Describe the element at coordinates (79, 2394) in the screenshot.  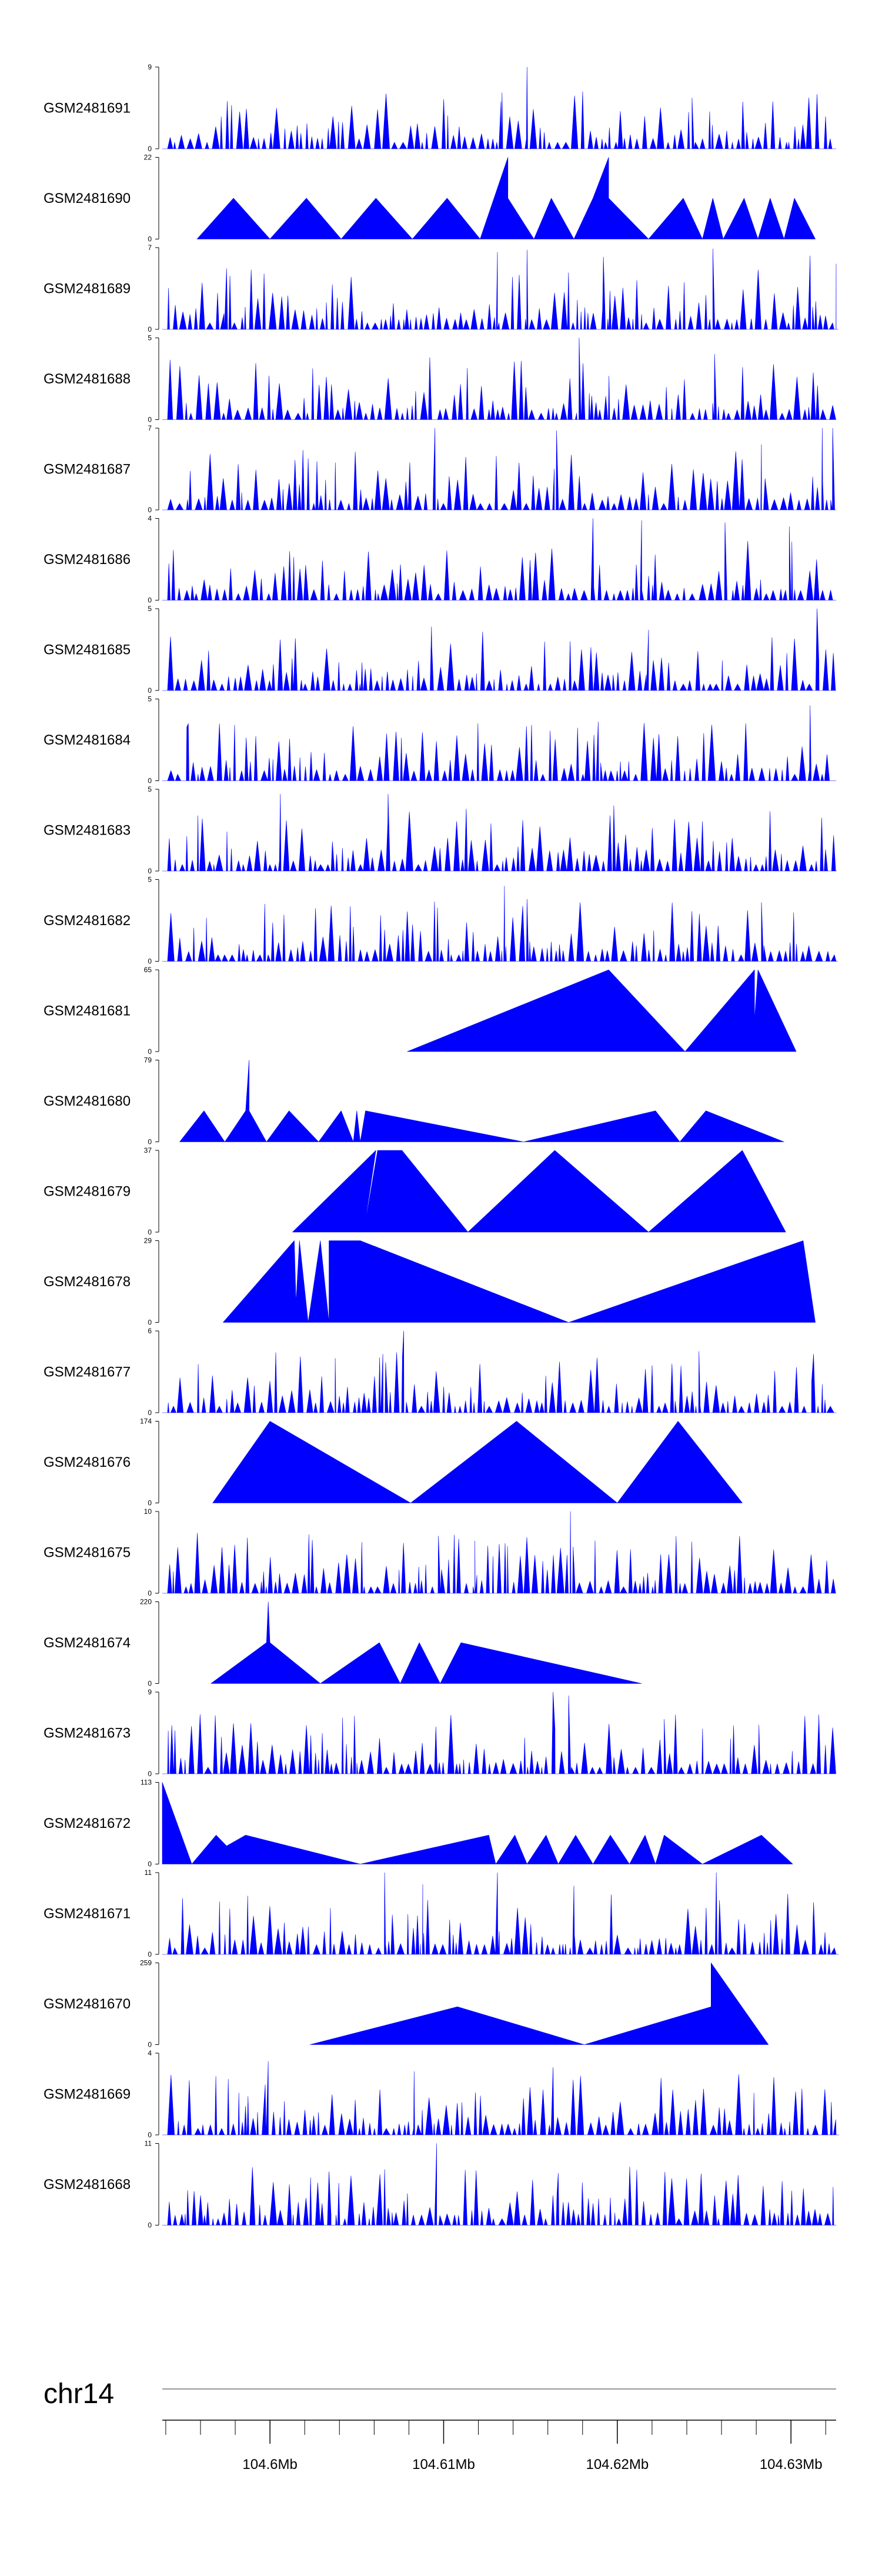
I see `chromosome-label: chr14` at that location.